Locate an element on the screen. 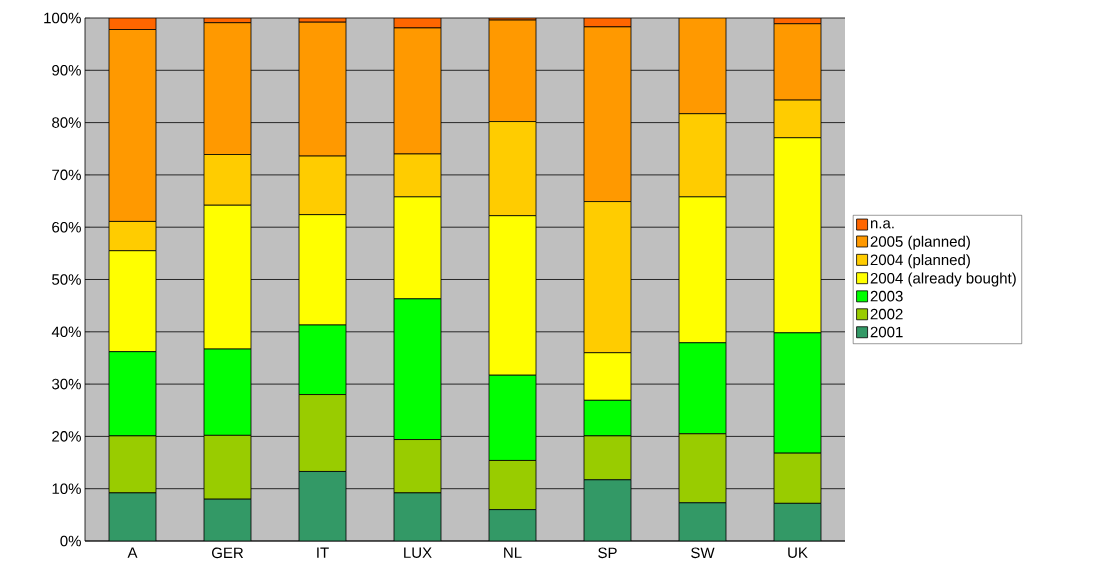  y-tick-label: 0% is located at coordinates (70, 541).